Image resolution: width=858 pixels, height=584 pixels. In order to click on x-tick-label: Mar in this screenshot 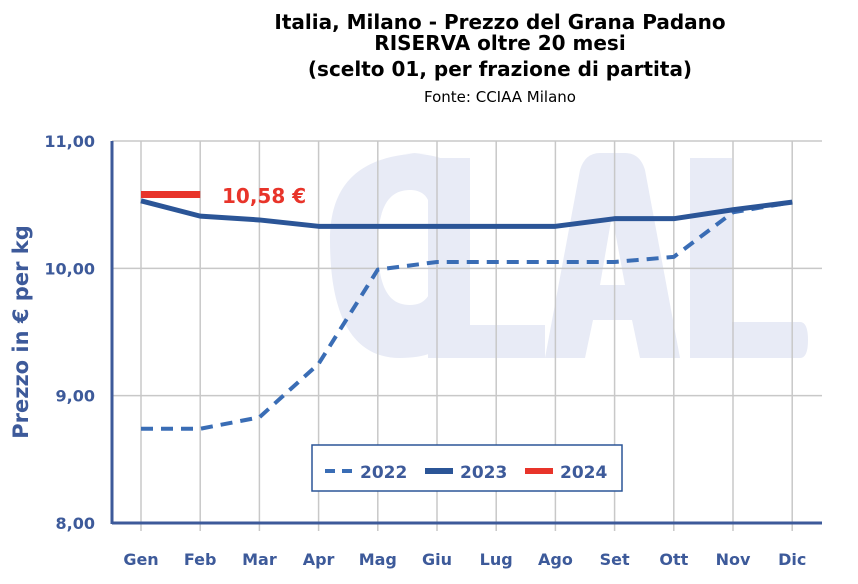, I will do `click(259, 559)`.